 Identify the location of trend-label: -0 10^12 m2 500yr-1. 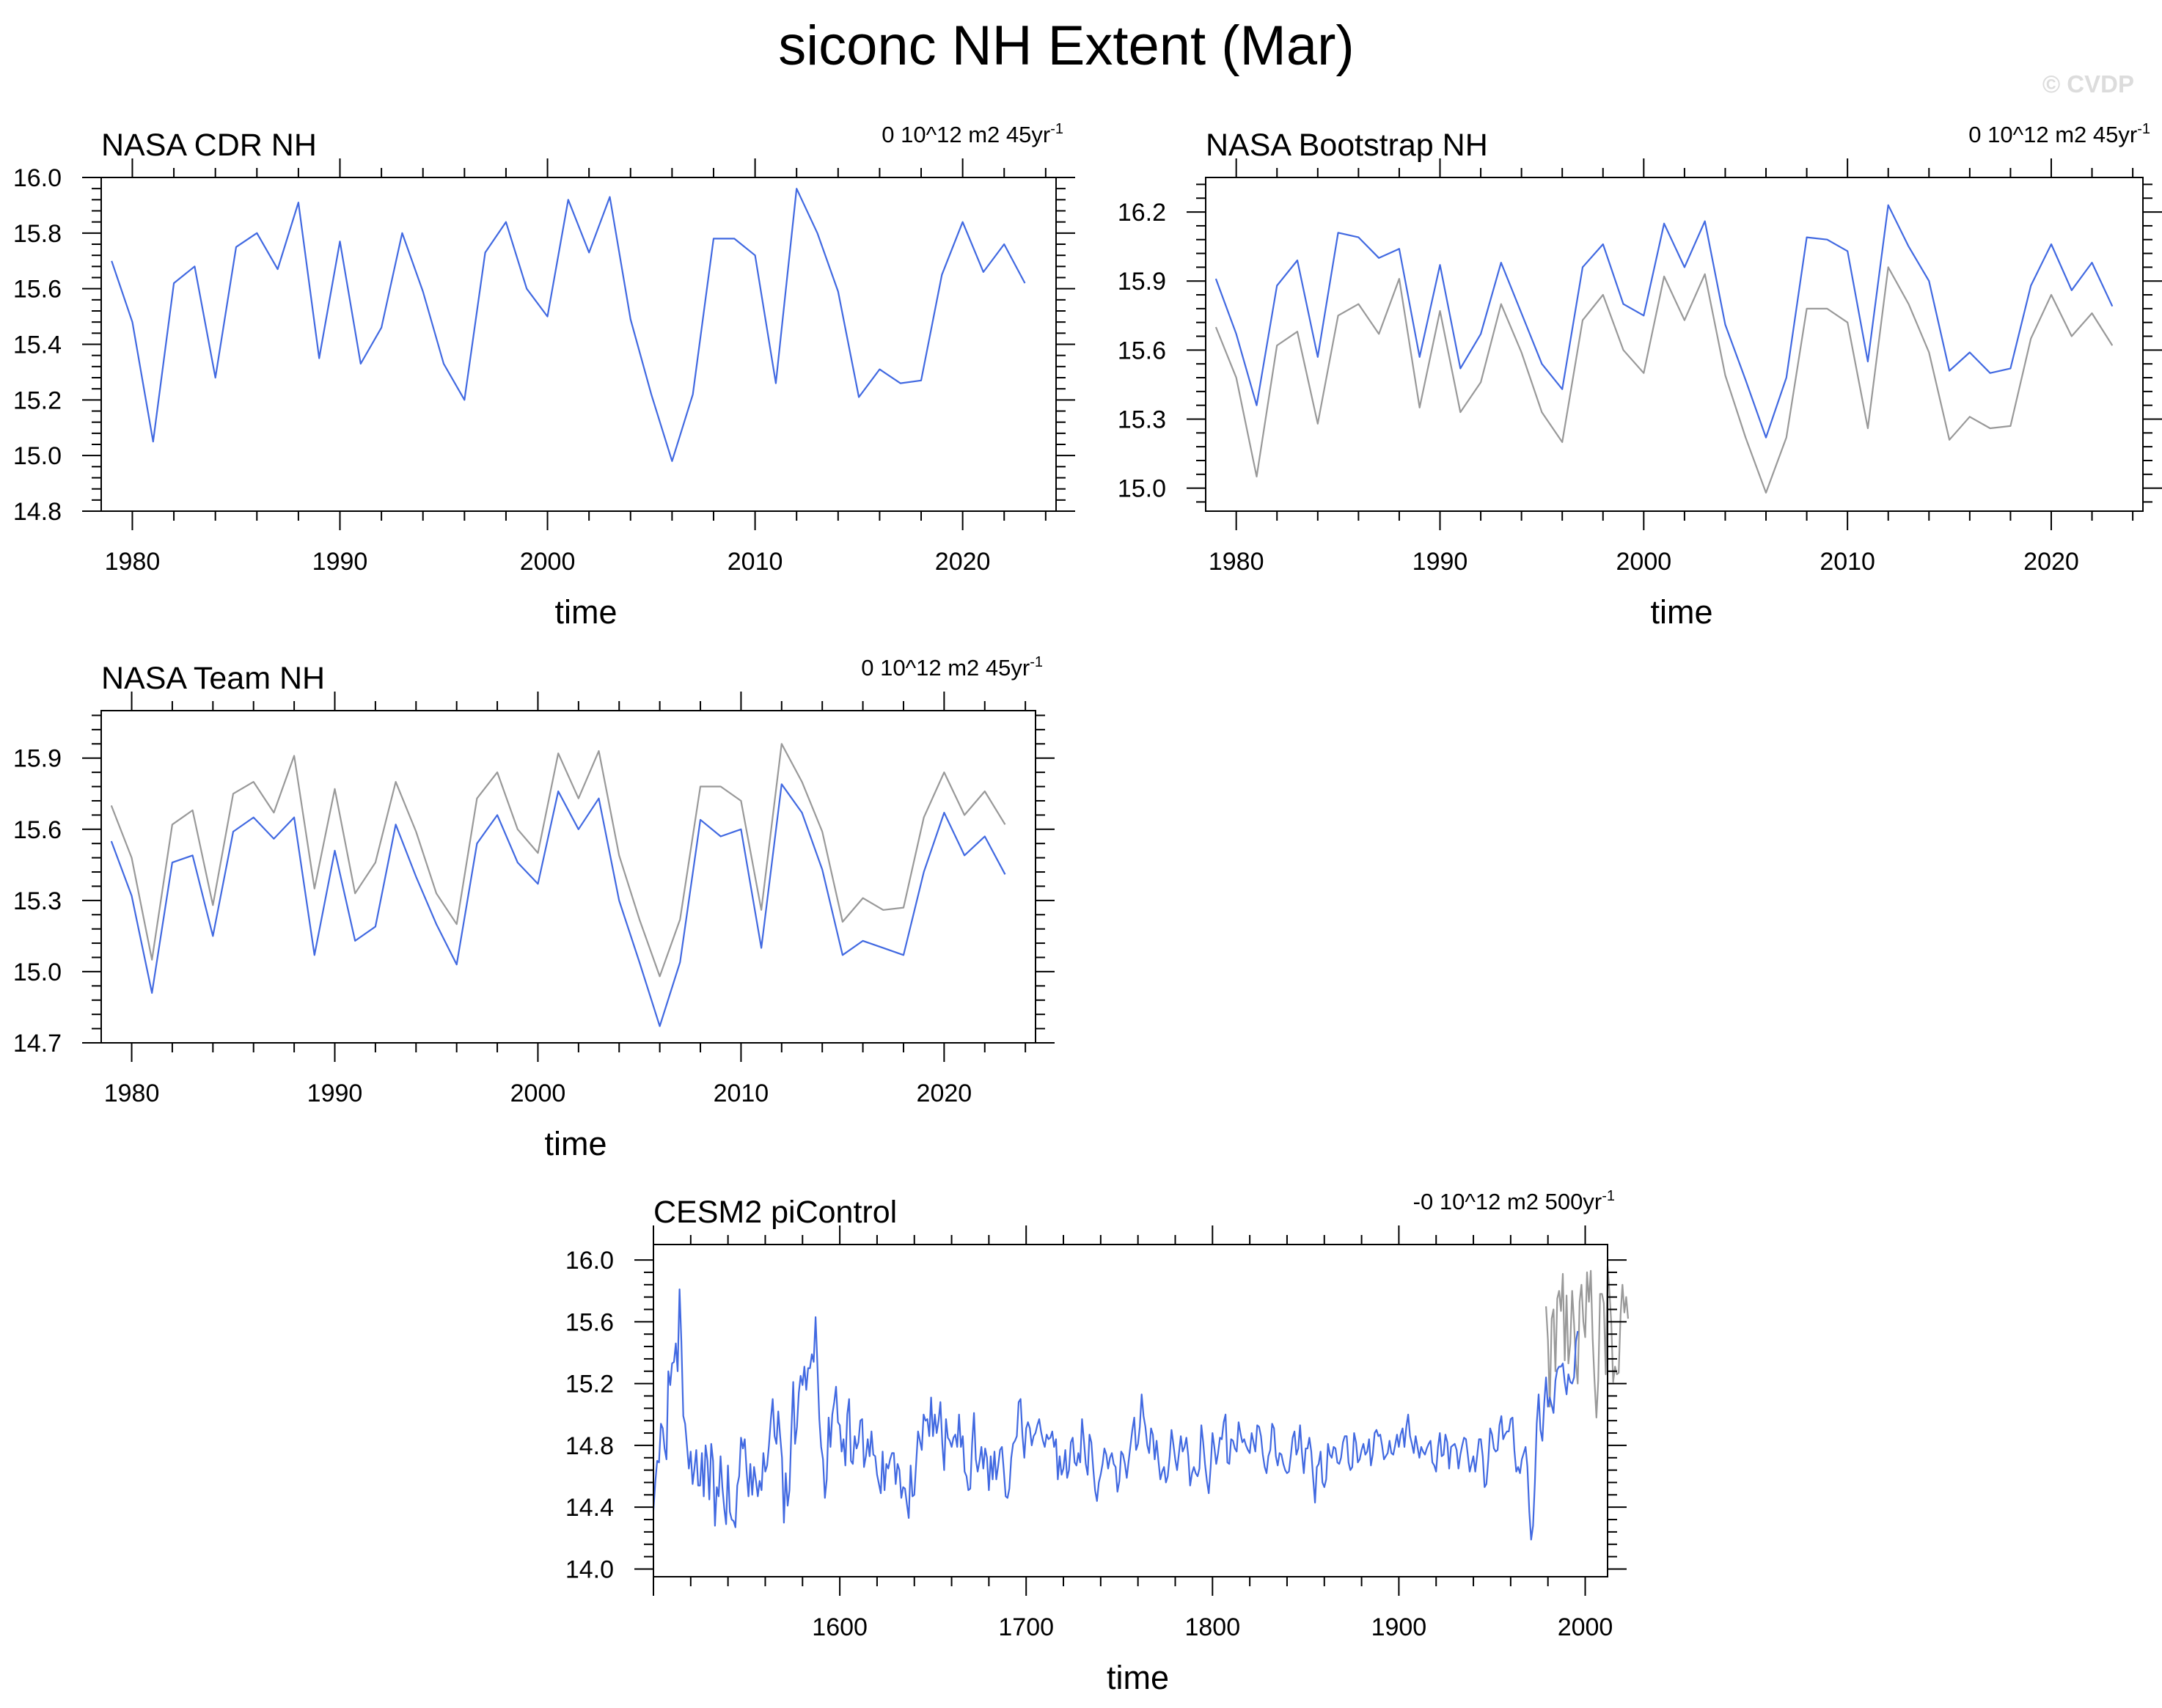
(1514, 1201).